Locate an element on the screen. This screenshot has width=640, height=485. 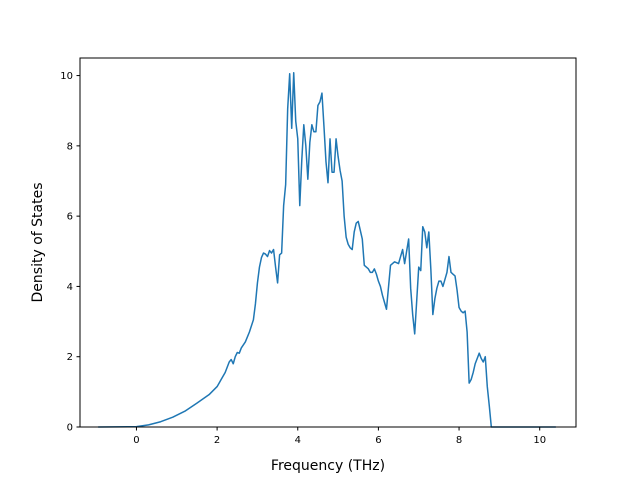
x-tick-label: 4 is located at coordinates (298, 440).